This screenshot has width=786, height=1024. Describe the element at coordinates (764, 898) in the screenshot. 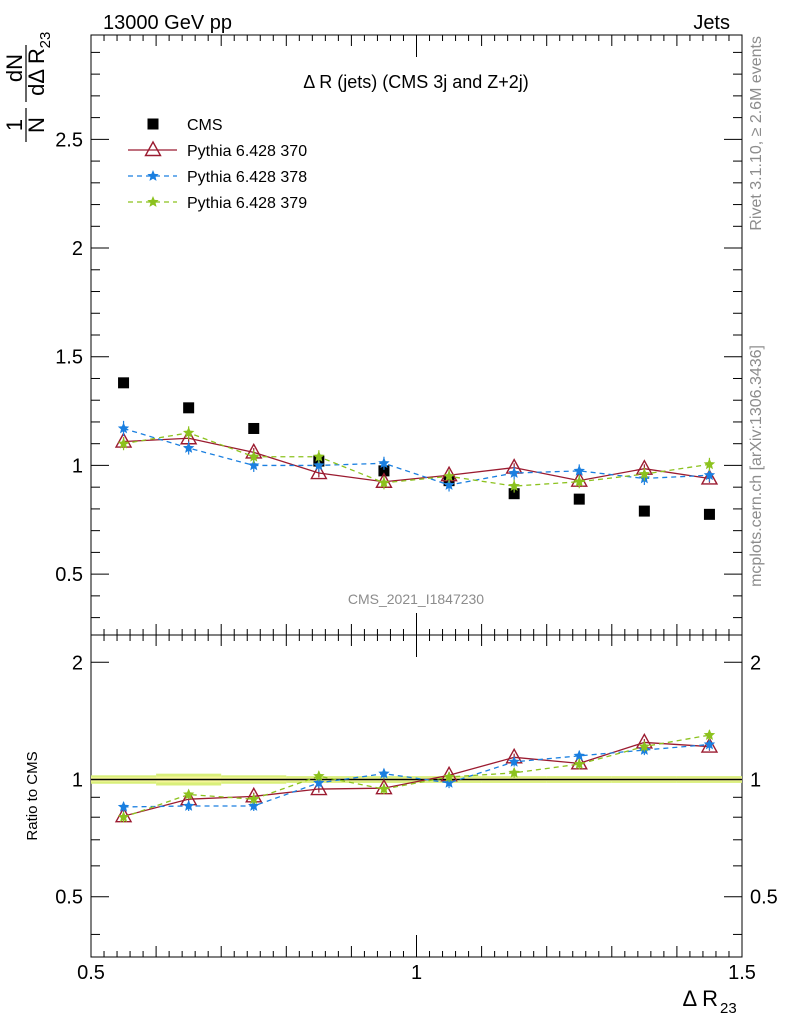

I see `ratio-y-tick-label-right: 0.5` at that location.